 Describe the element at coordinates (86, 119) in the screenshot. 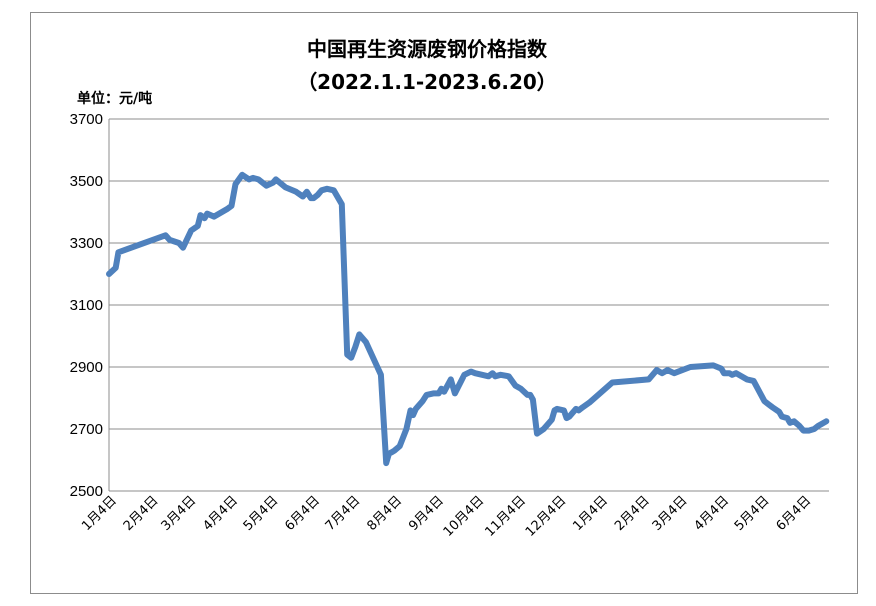

I see `y-tick-label: 3700` at that location.